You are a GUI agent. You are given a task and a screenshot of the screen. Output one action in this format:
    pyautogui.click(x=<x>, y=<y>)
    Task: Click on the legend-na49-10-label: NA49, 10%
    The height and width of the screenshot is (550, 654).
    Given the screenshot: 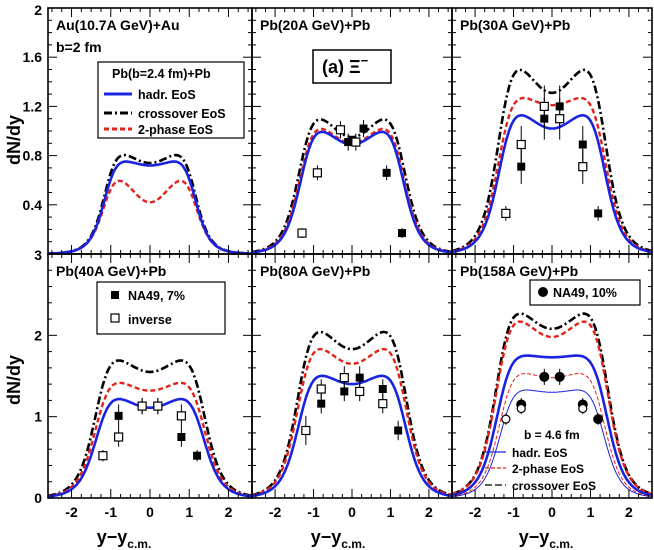 What is the action you would take?
    pyautogui.click(x=585, y=293)
    